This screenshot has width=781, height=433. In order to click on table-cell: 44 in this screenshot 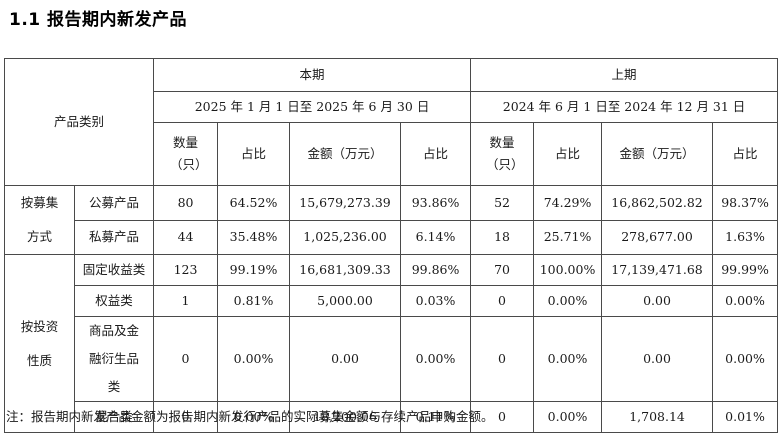, I will do `click(186, 237)`.